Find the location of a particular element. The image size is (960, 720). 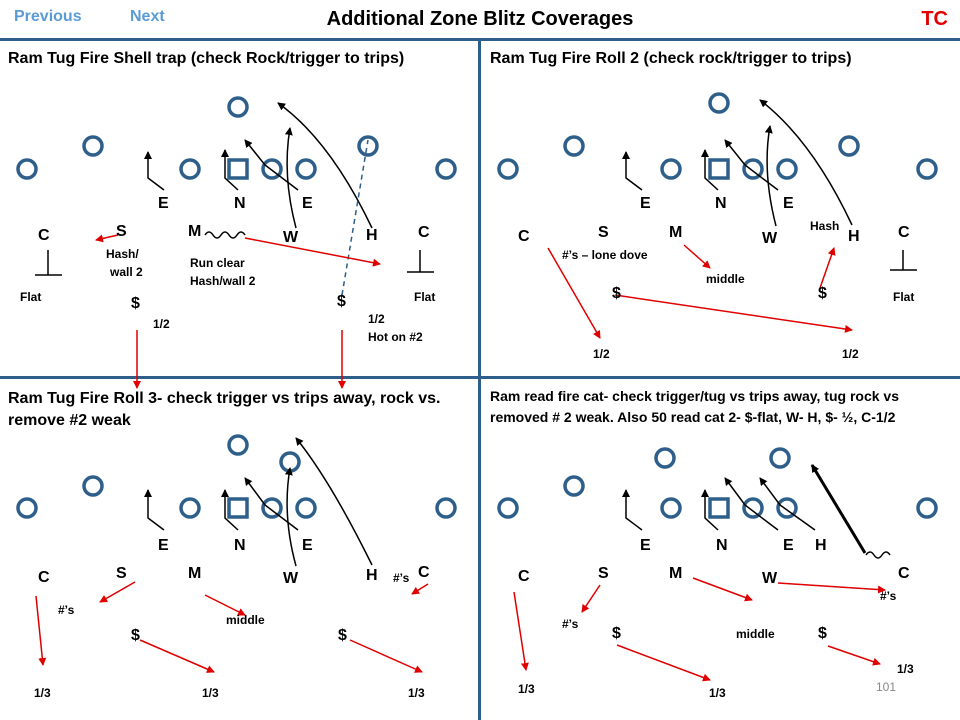

panel-4-offense is located at coordinates (717, 483).